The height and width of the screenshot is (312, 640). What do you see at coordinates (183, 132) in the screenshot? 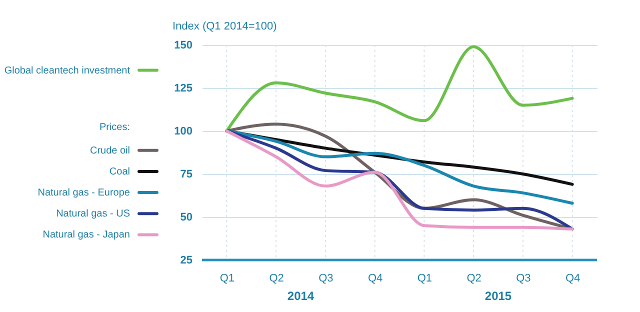
I see `y-tick-label: 100` at bounding box center [183, 132].